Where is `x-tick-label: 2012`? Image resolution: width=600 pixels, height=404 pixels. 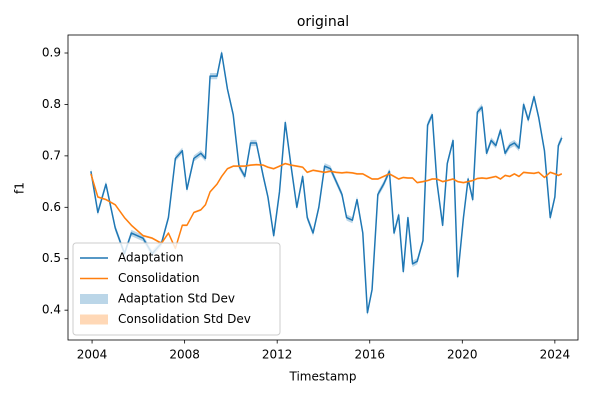 x-tick-label: 2012 is located at coordinates (277, 355).